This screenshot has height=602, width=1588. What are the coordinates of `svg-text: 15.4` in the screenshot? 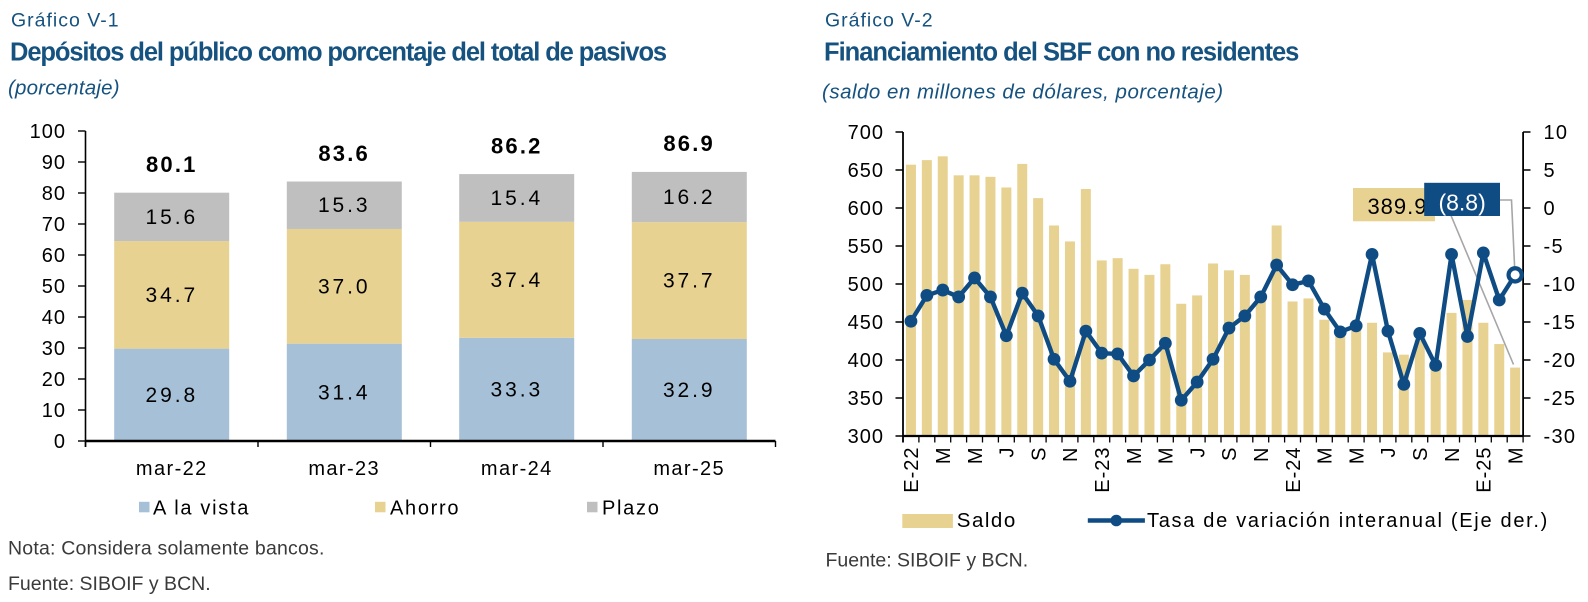 It's located at (517, 198).